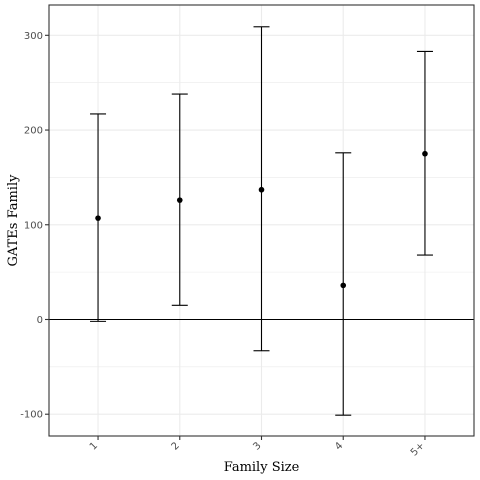 This screenshot has height=480, width=480. What do you see at coordinates (33, 131) in the screenshot?
I see `y-tick-label: 200` at bounding box center [33, 131].